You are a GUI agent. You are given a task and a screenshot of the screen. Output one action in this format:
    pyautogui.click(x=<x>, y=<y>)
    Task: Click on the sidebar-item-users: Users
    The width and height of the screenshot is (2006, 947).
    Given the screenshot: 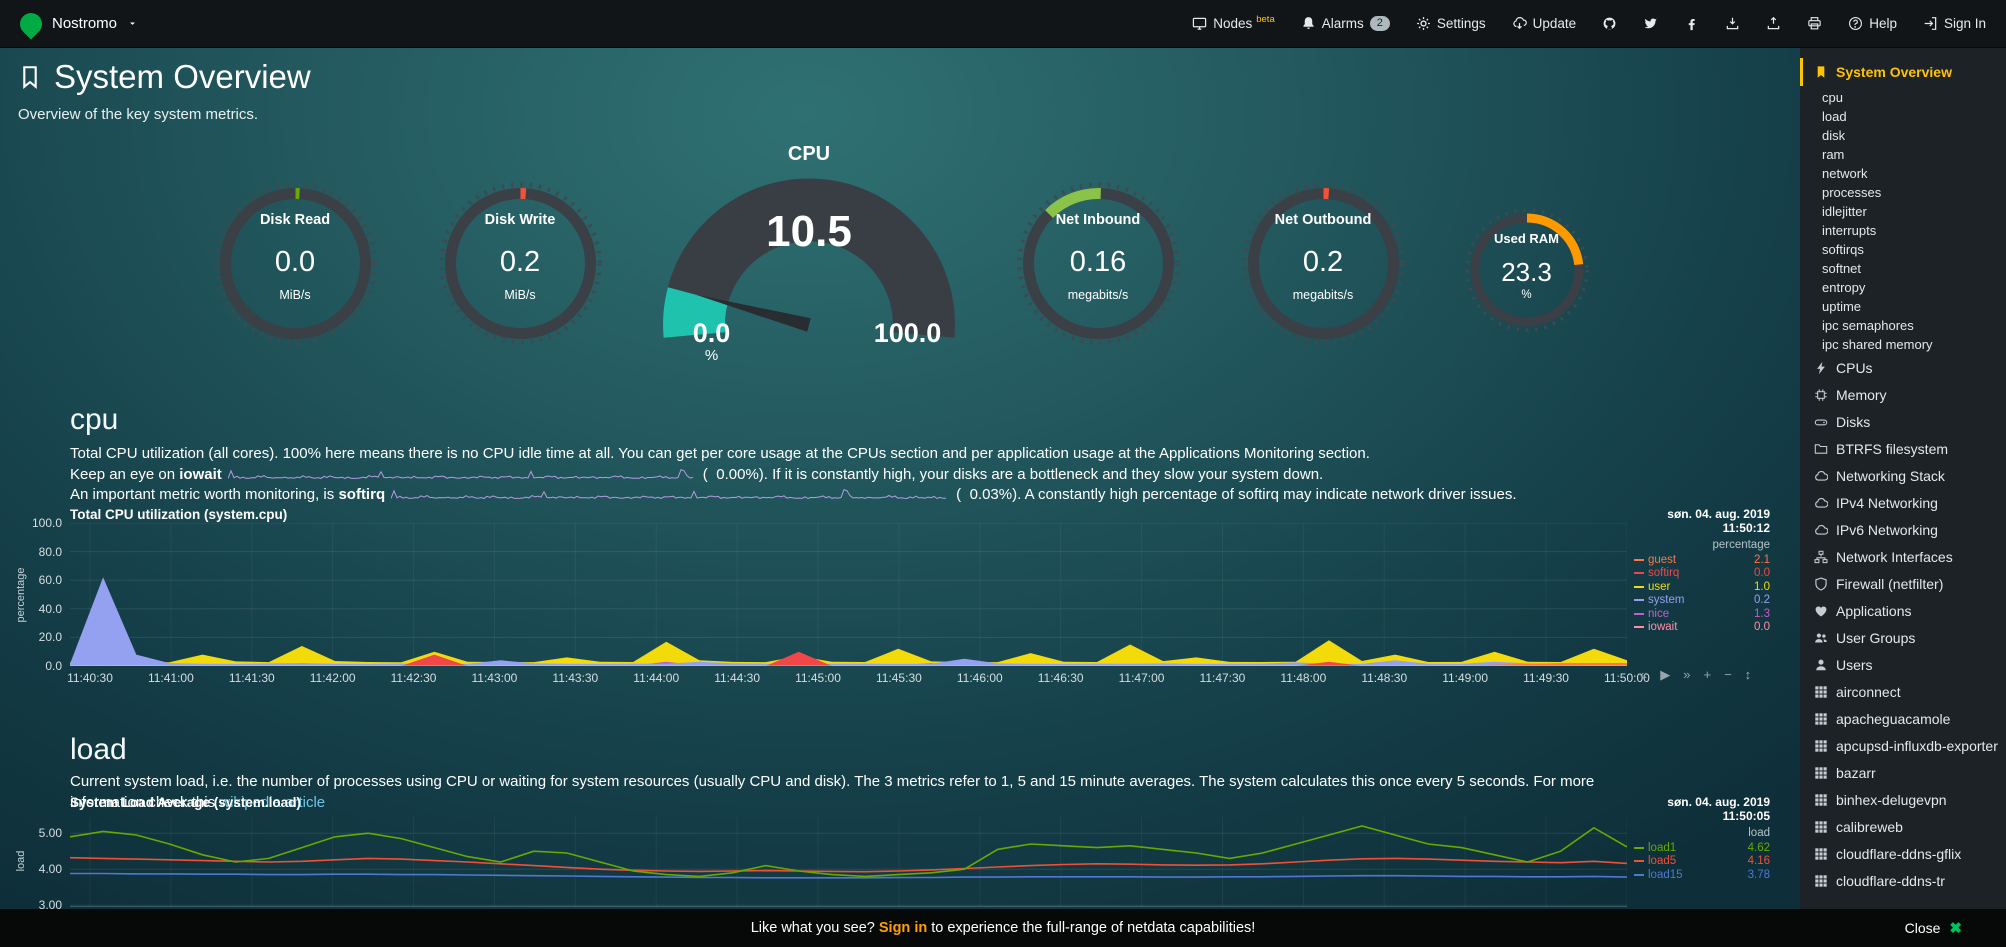 What is the action you would take?
    pyautogui.click(x=1901, y=664)
    